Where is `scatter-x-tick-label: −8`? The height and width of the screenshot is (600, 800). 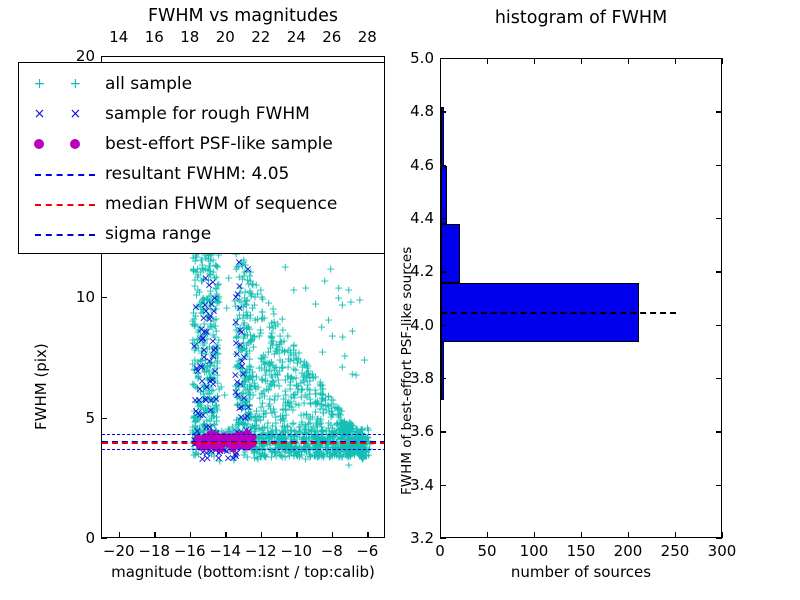 scatter-x-tick-label: −8 is located at coordinates (331, 551).